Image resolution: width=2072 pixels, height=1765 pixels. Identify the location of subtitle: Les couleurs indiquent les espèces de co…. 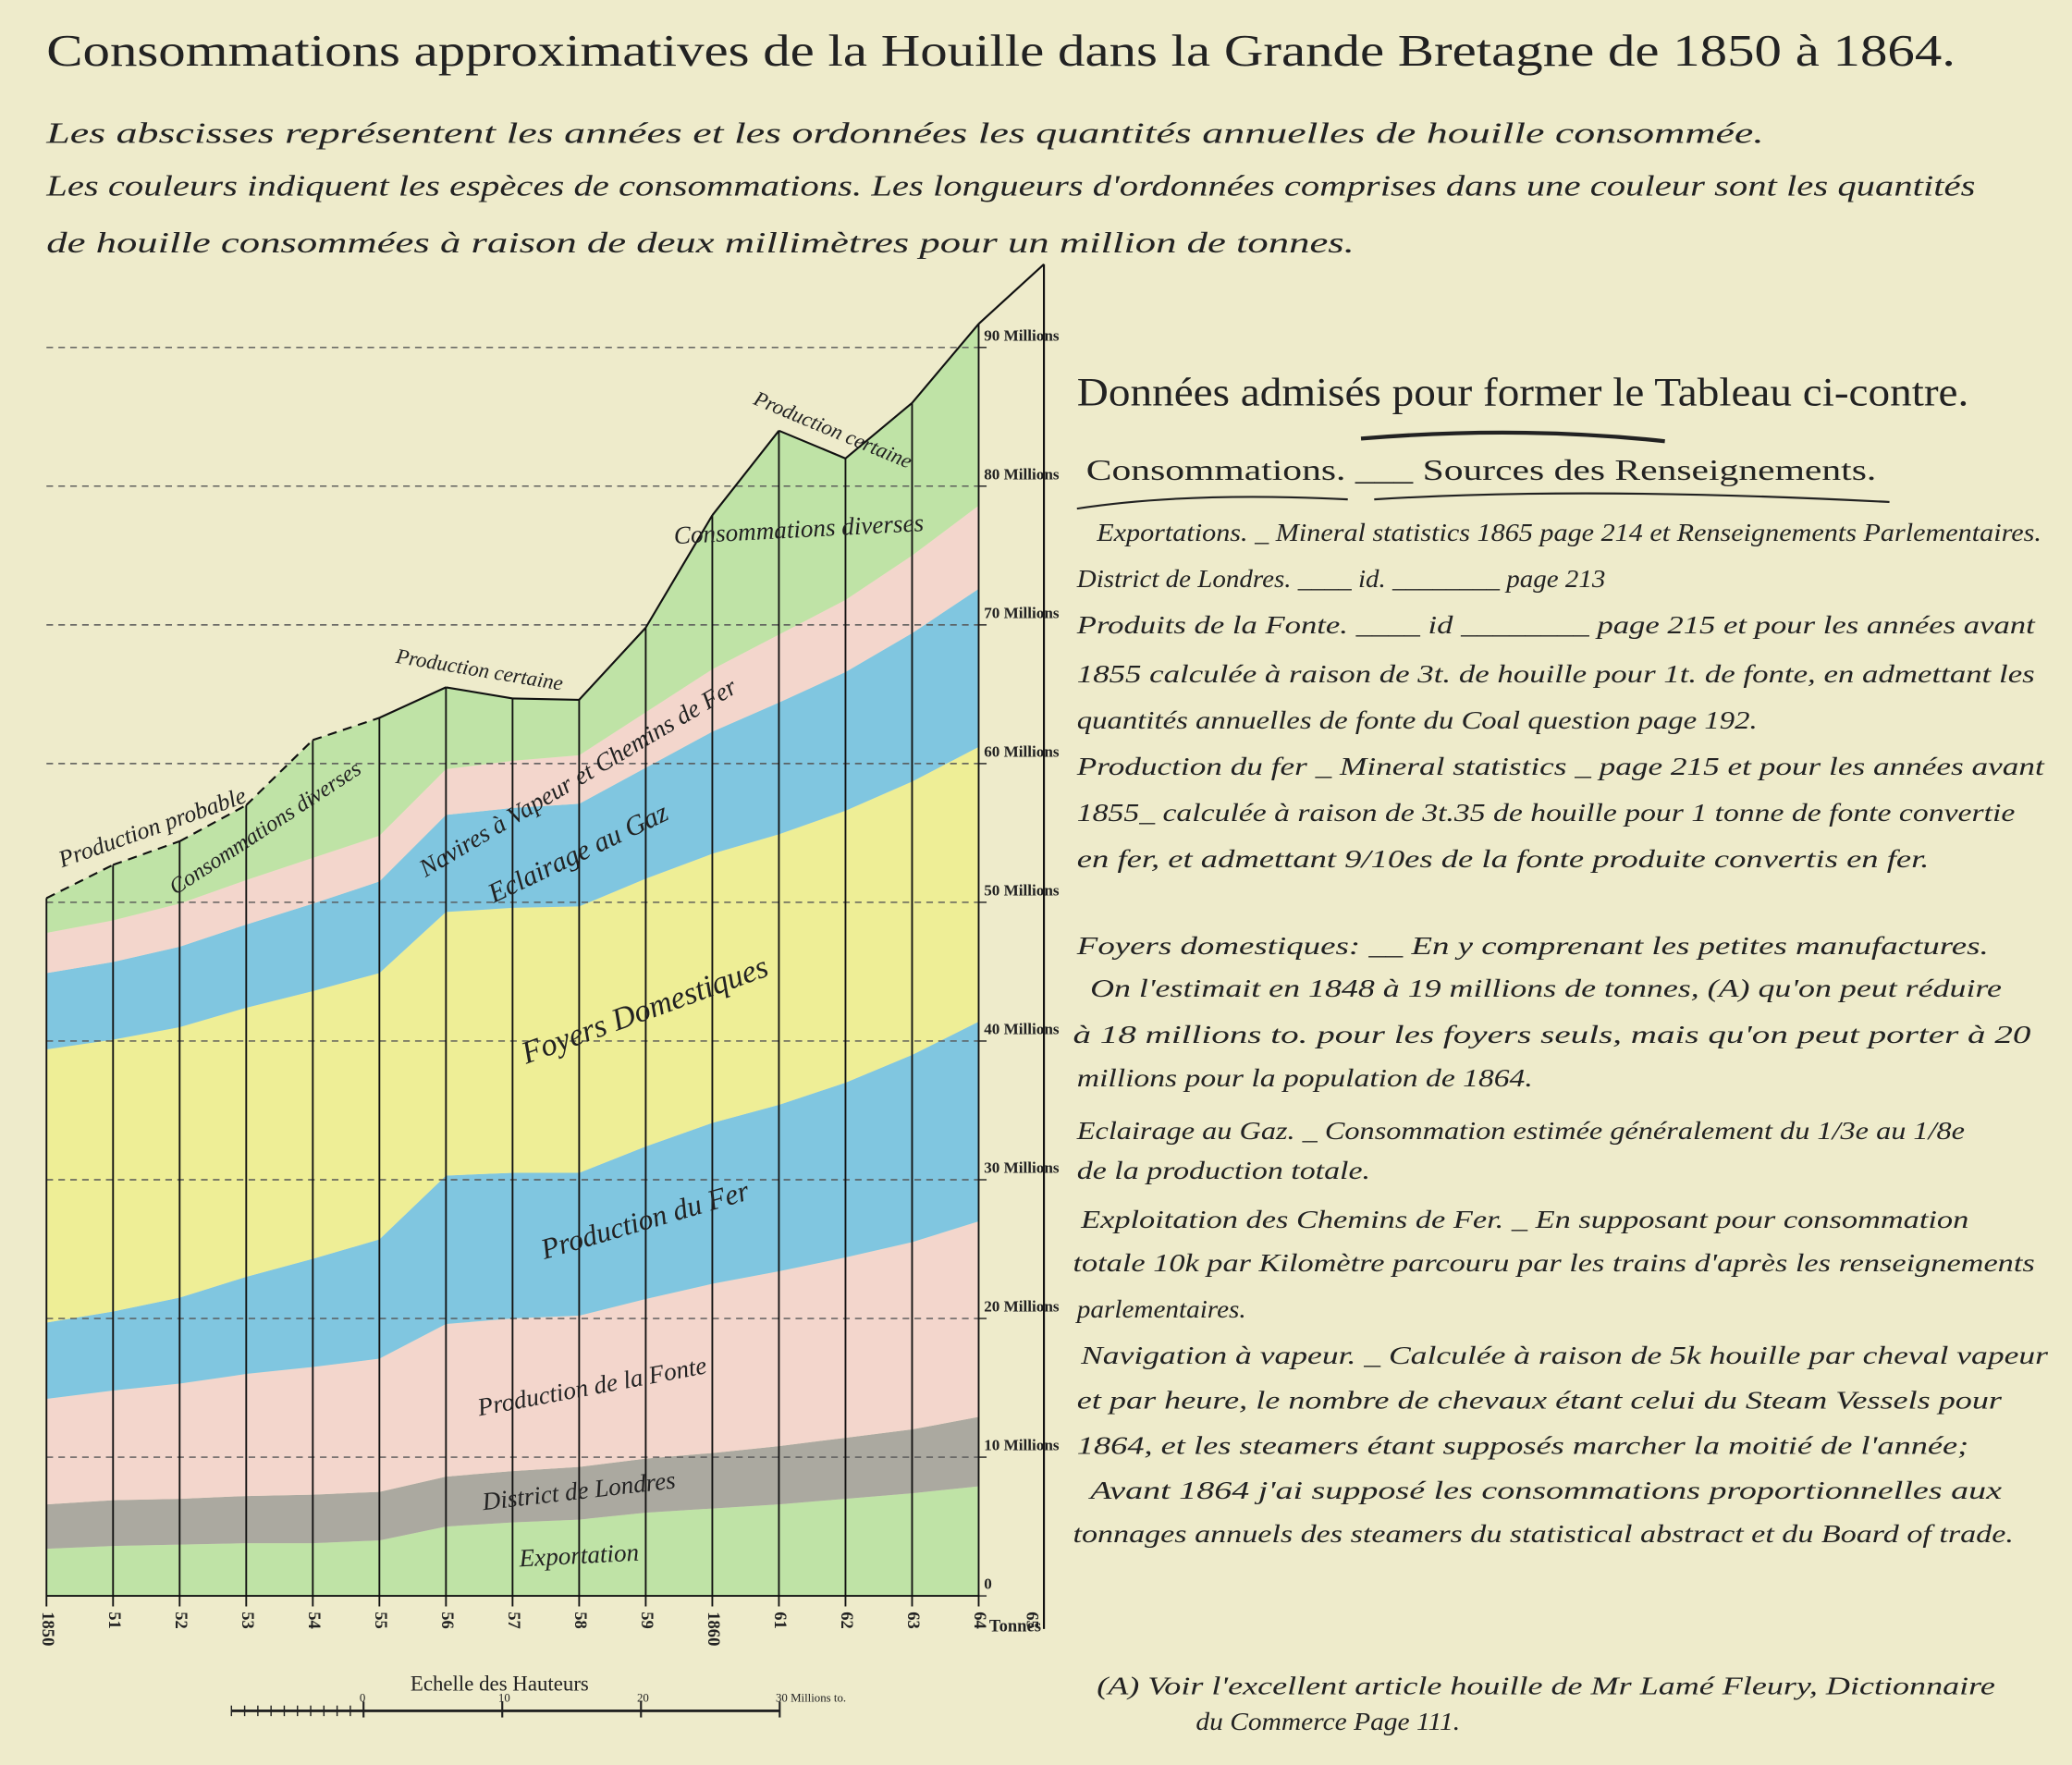
(1010, 186).